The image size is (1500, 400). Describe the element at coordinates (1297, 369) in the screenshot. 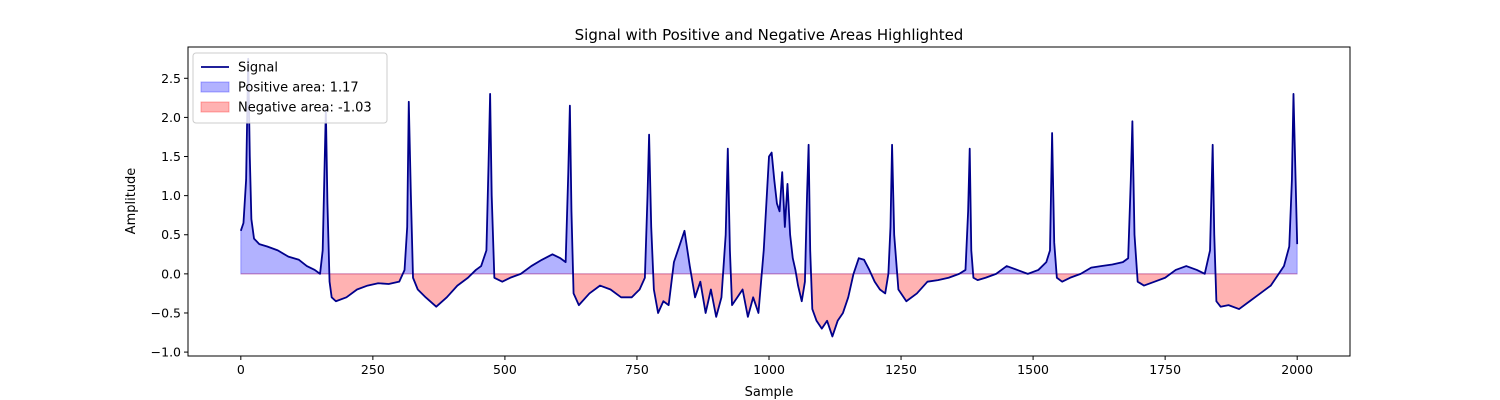

I see `x-tick-label: 2000` at that location.